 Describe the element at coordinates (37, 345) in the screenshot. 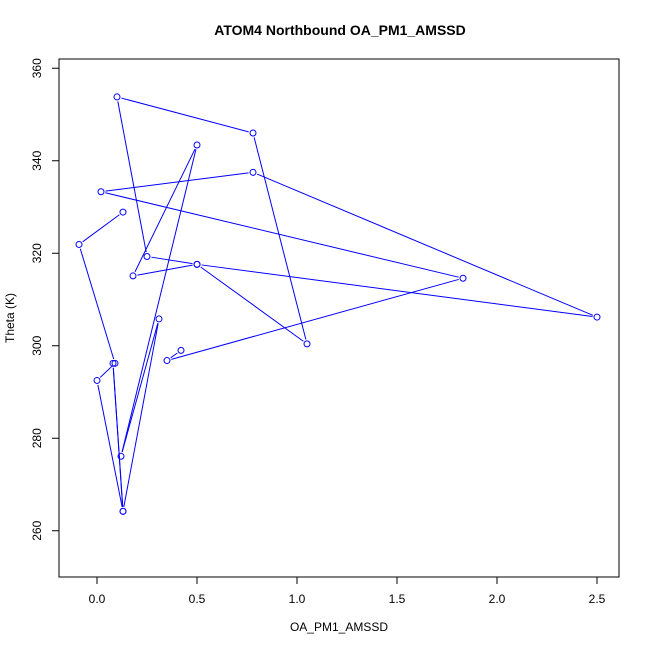

I see `y-tick-label: 300` at that location.